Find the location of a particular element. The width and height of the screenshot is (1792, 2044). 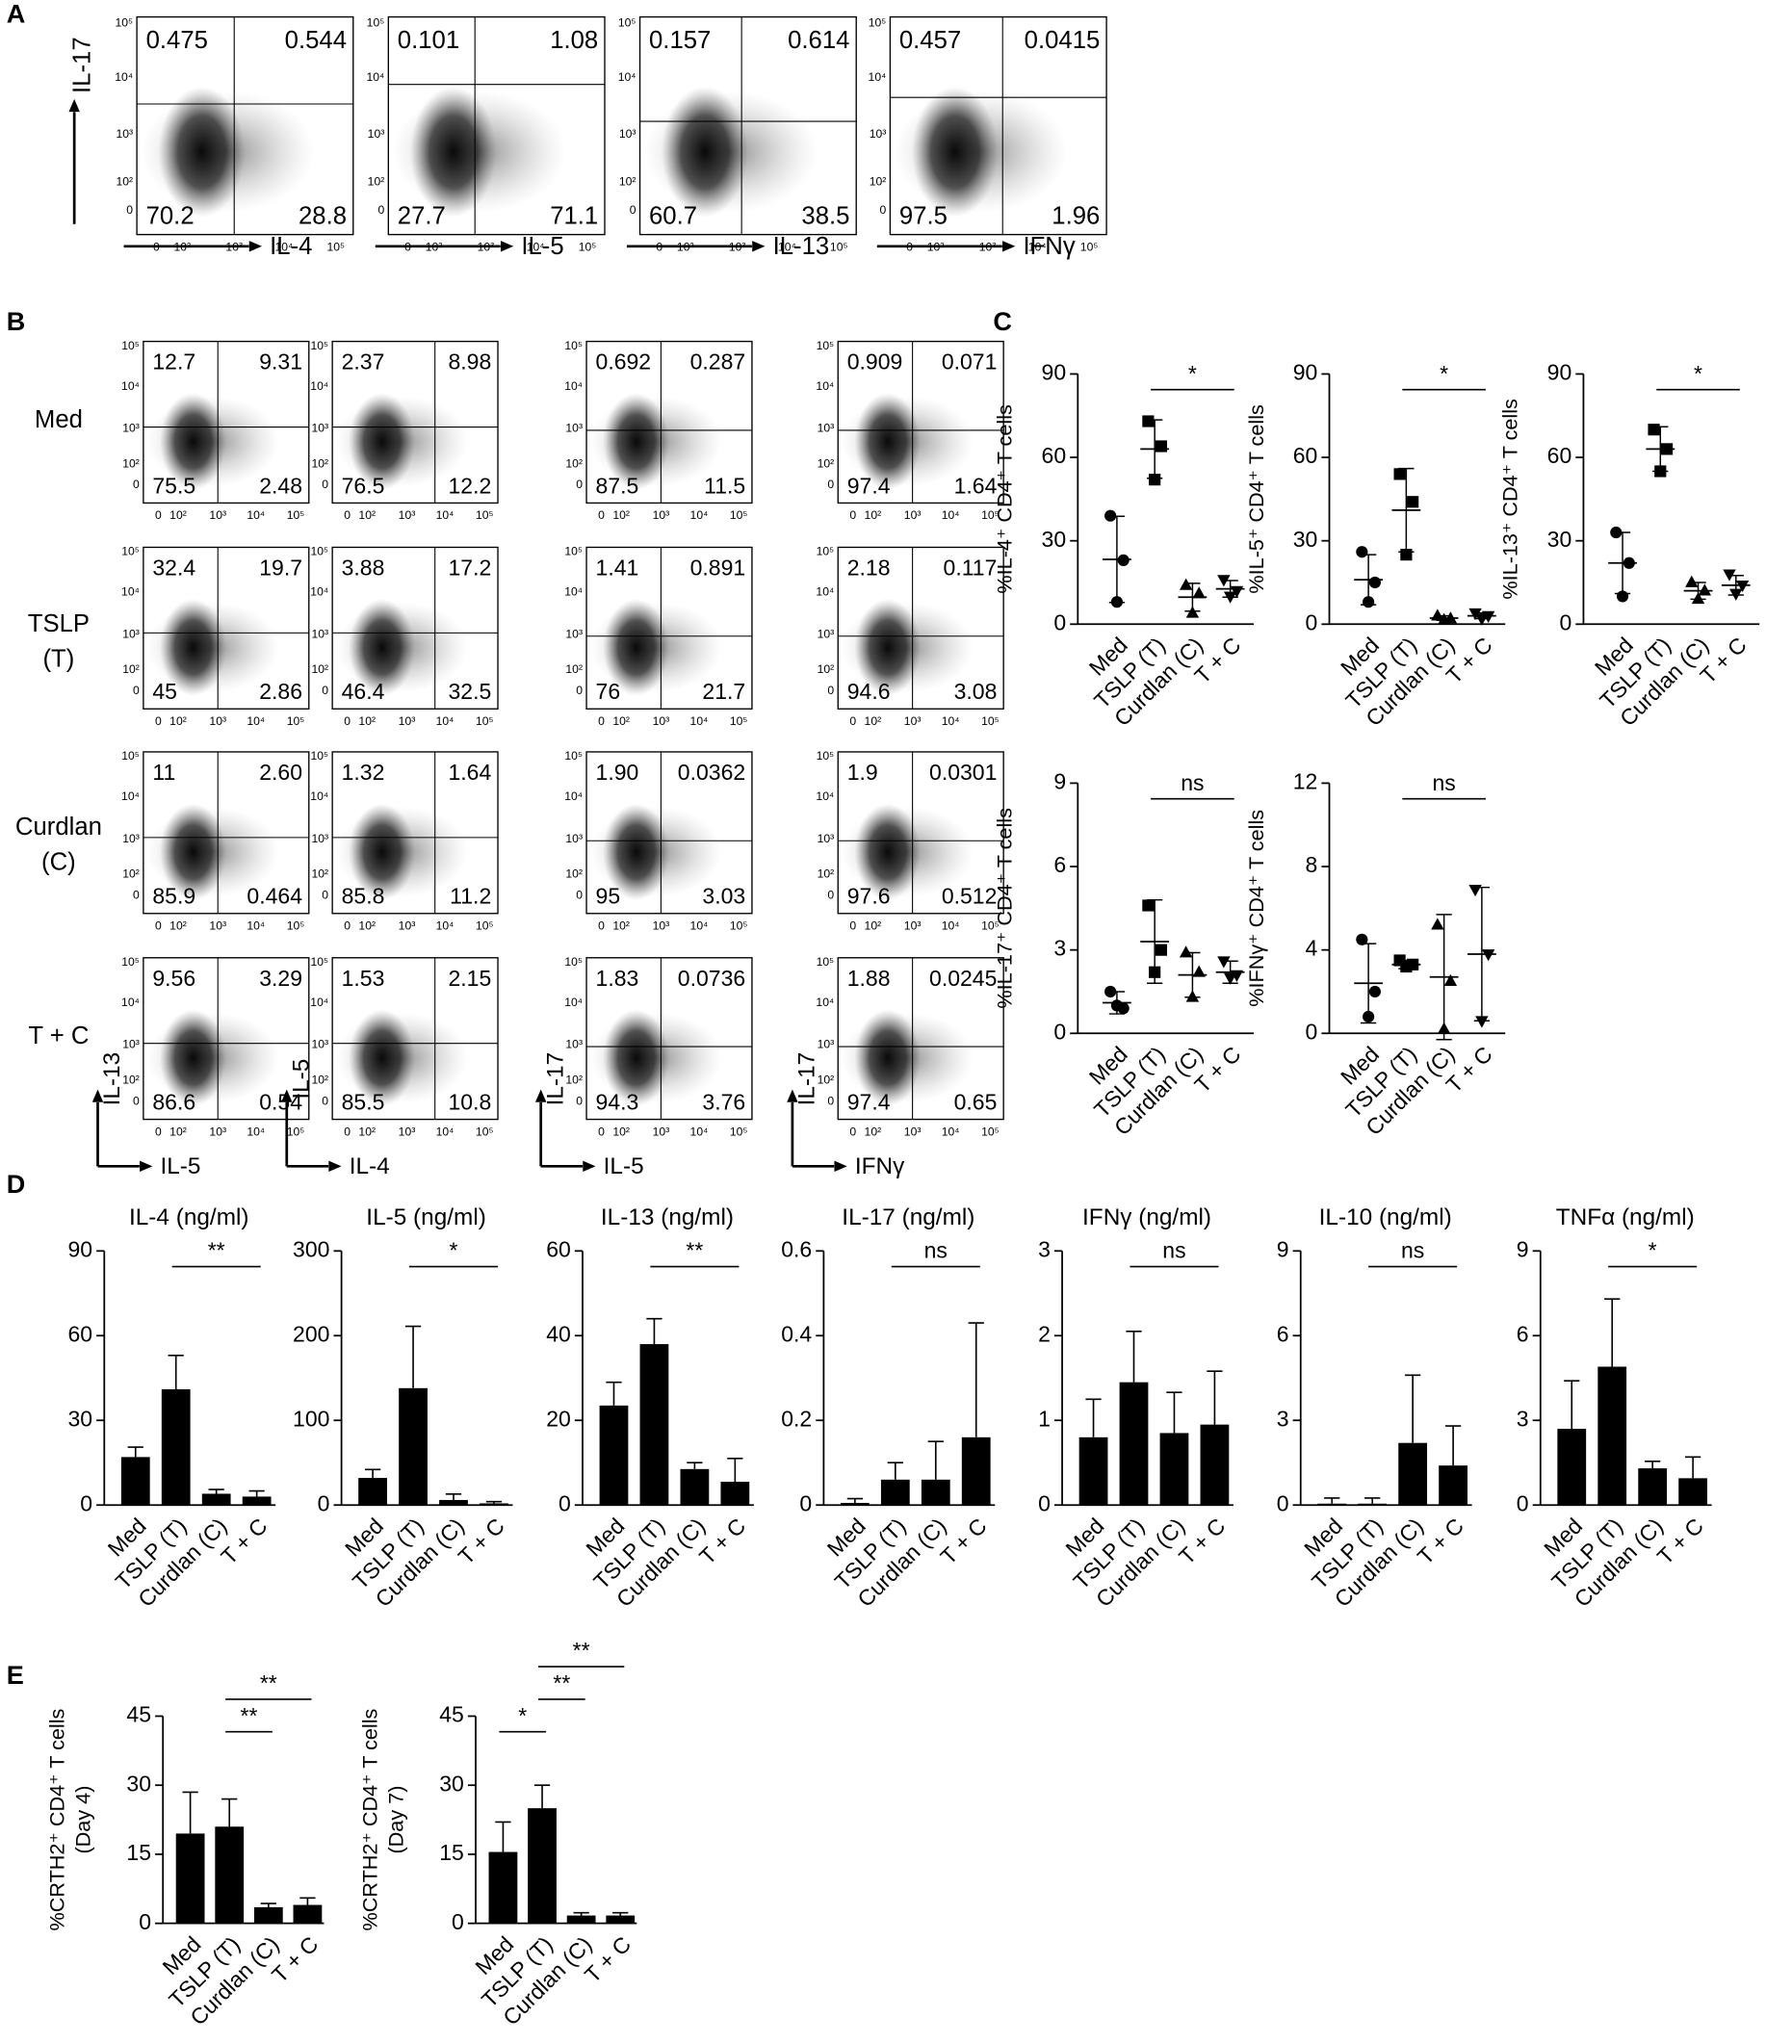

y-tick-label: 40 is located at coordinates (558, 1334).